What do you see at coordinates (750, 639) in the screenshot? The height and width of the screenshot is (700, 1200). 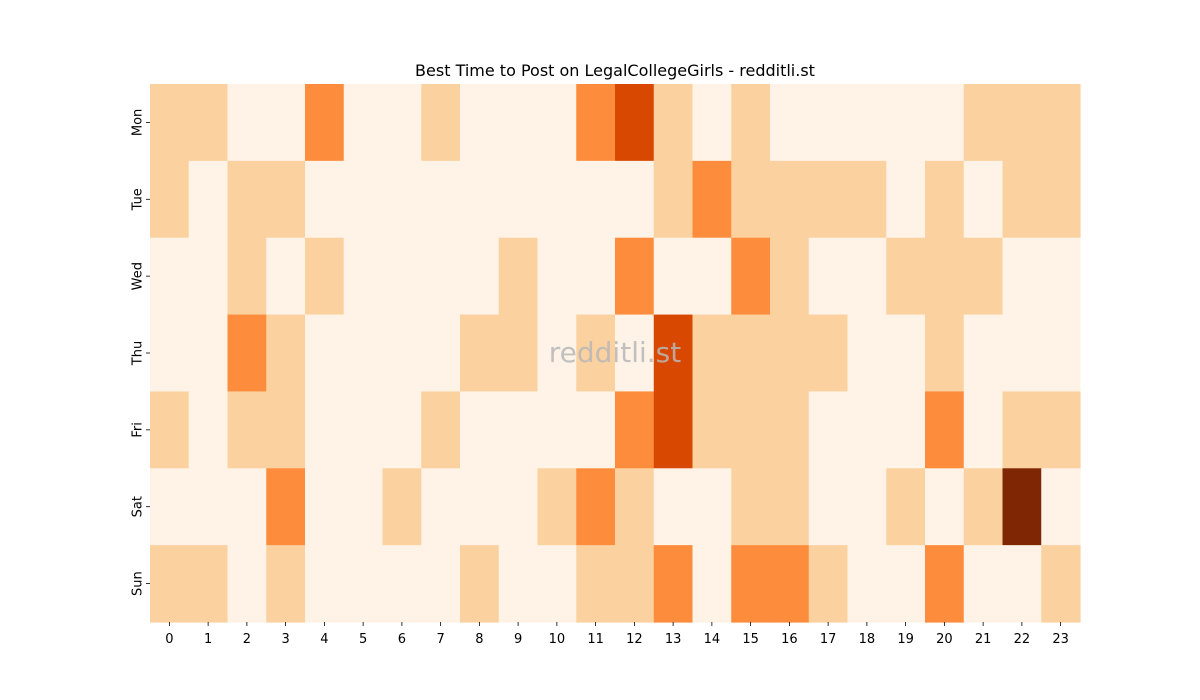 I see `x-tick-label: 15` at bounding box center [750, 639].